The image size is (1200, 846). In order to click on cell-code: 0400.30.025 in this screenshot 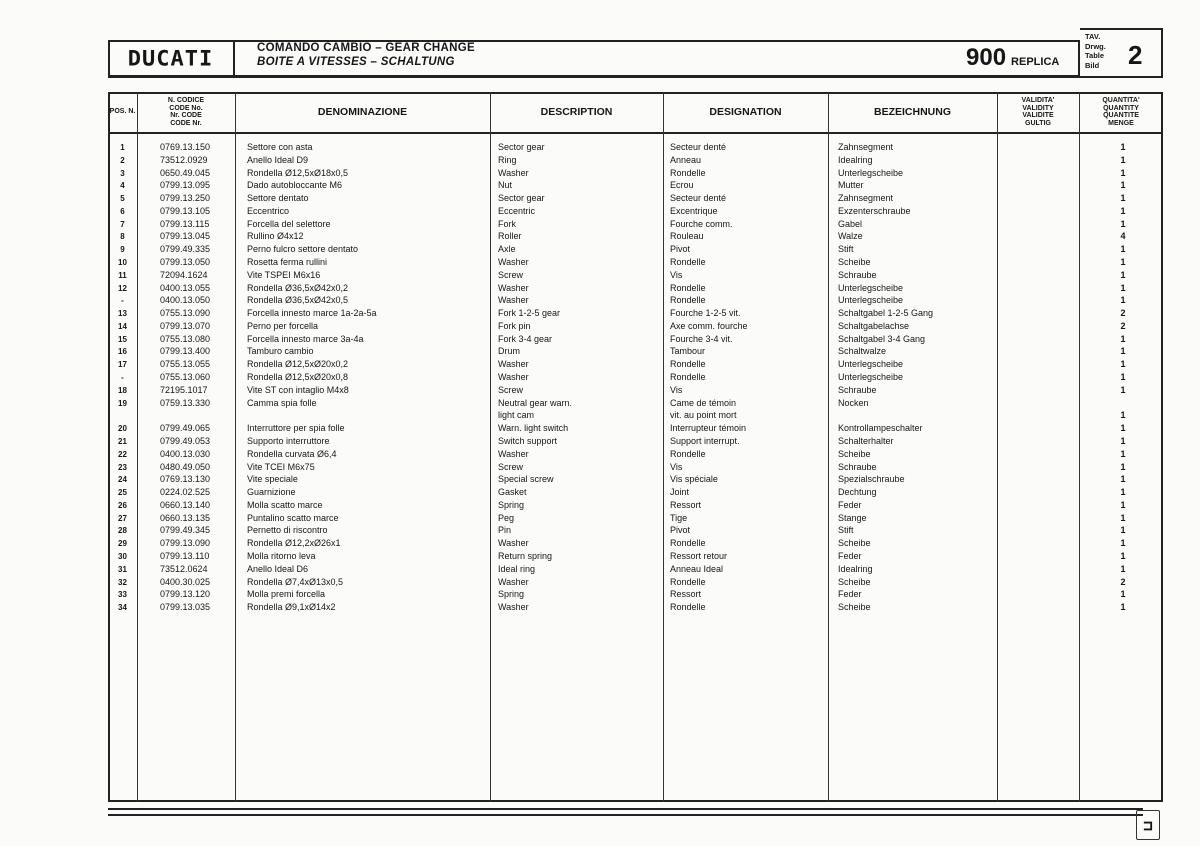, I will do `click(185, 581)`.